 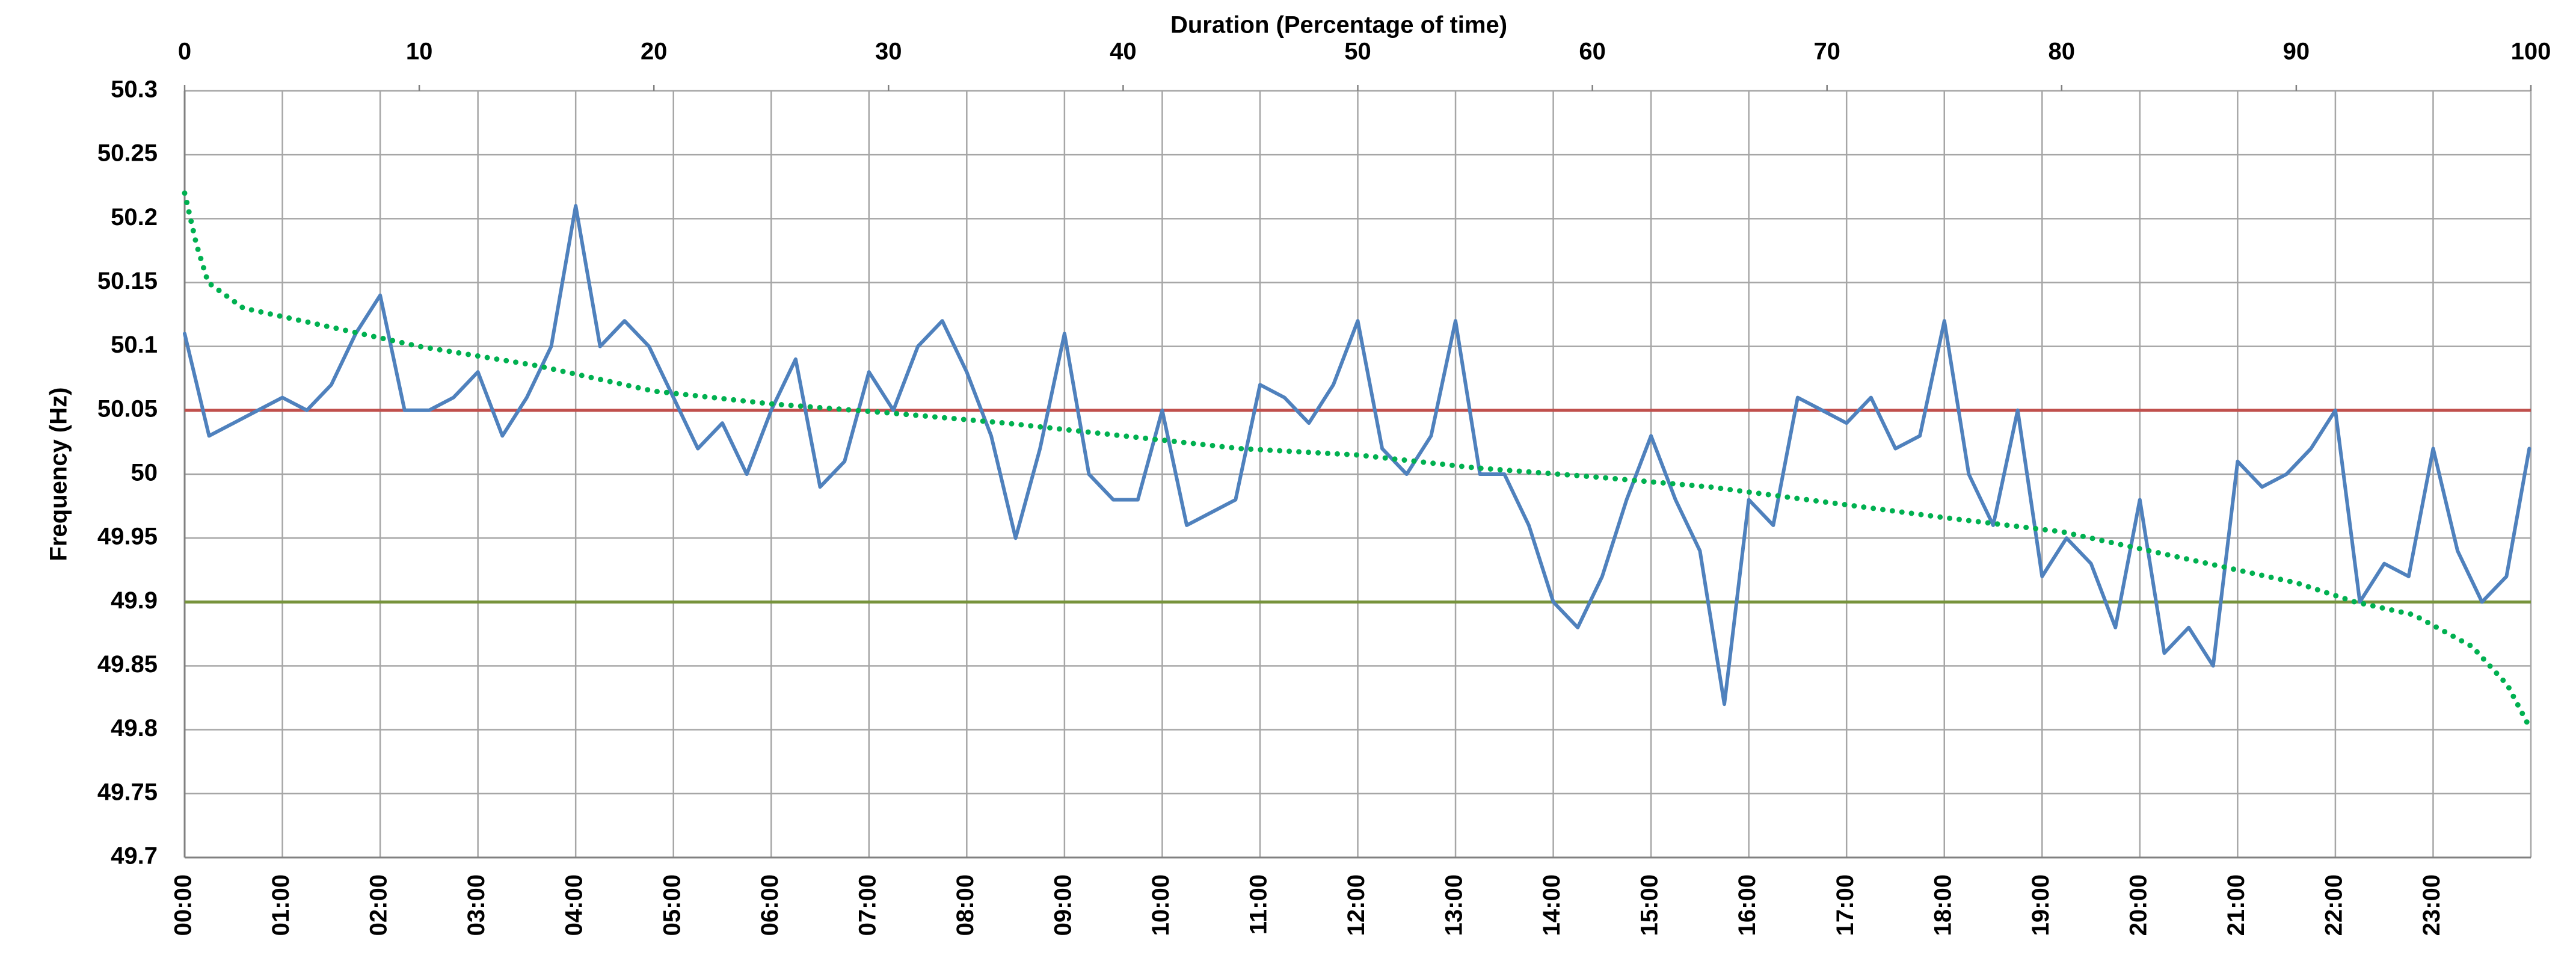 What do you see at coordinates (2236, 905) in the screenshot?
I see `x-tick-label: 21:00` at bounding box center [2236, 905].